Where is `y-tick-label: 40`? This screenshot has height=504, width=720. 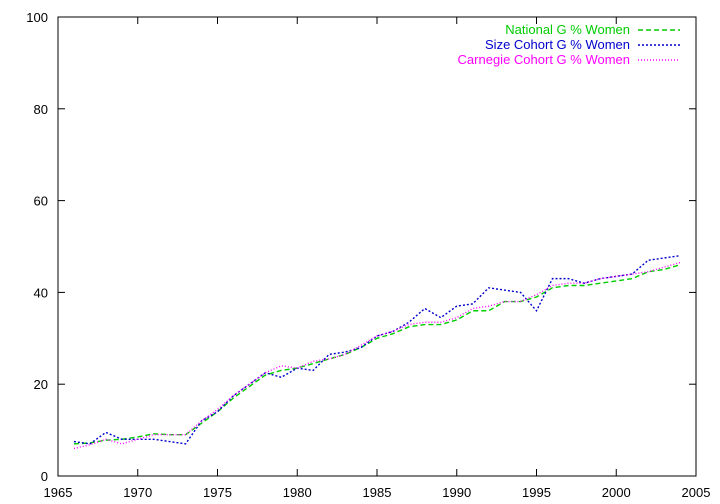
y-tick-label: 40 is located at coordinates (41, 292).